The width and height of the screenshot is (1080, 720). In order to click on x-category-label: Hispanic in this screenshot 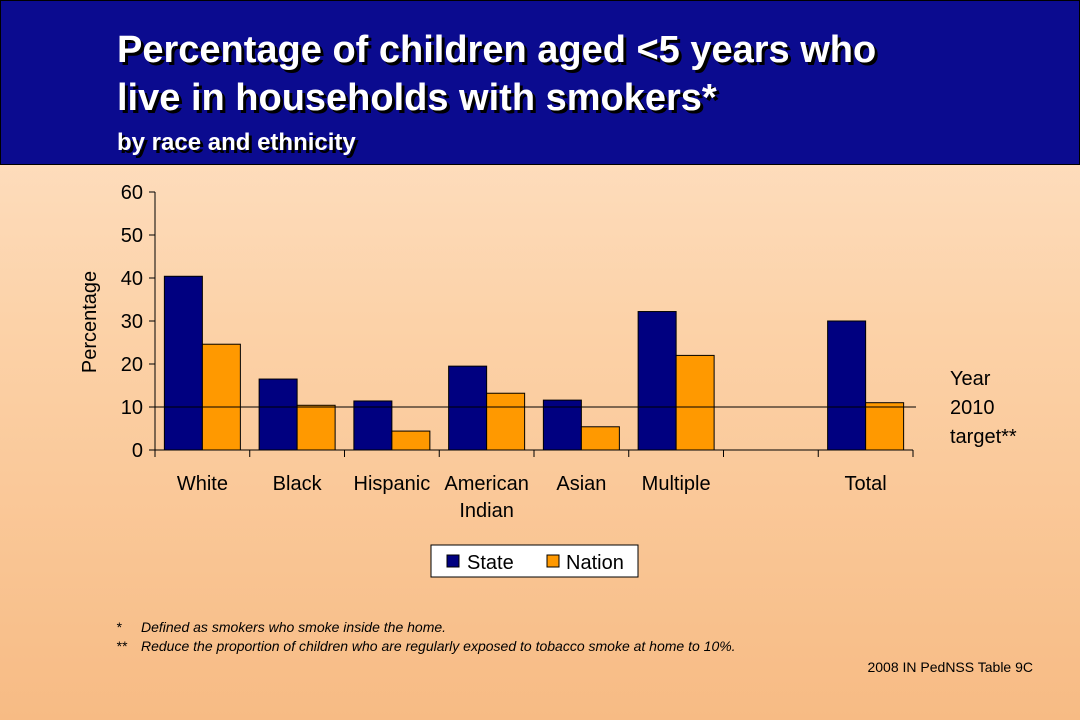, I will do `click(392, 484)`.